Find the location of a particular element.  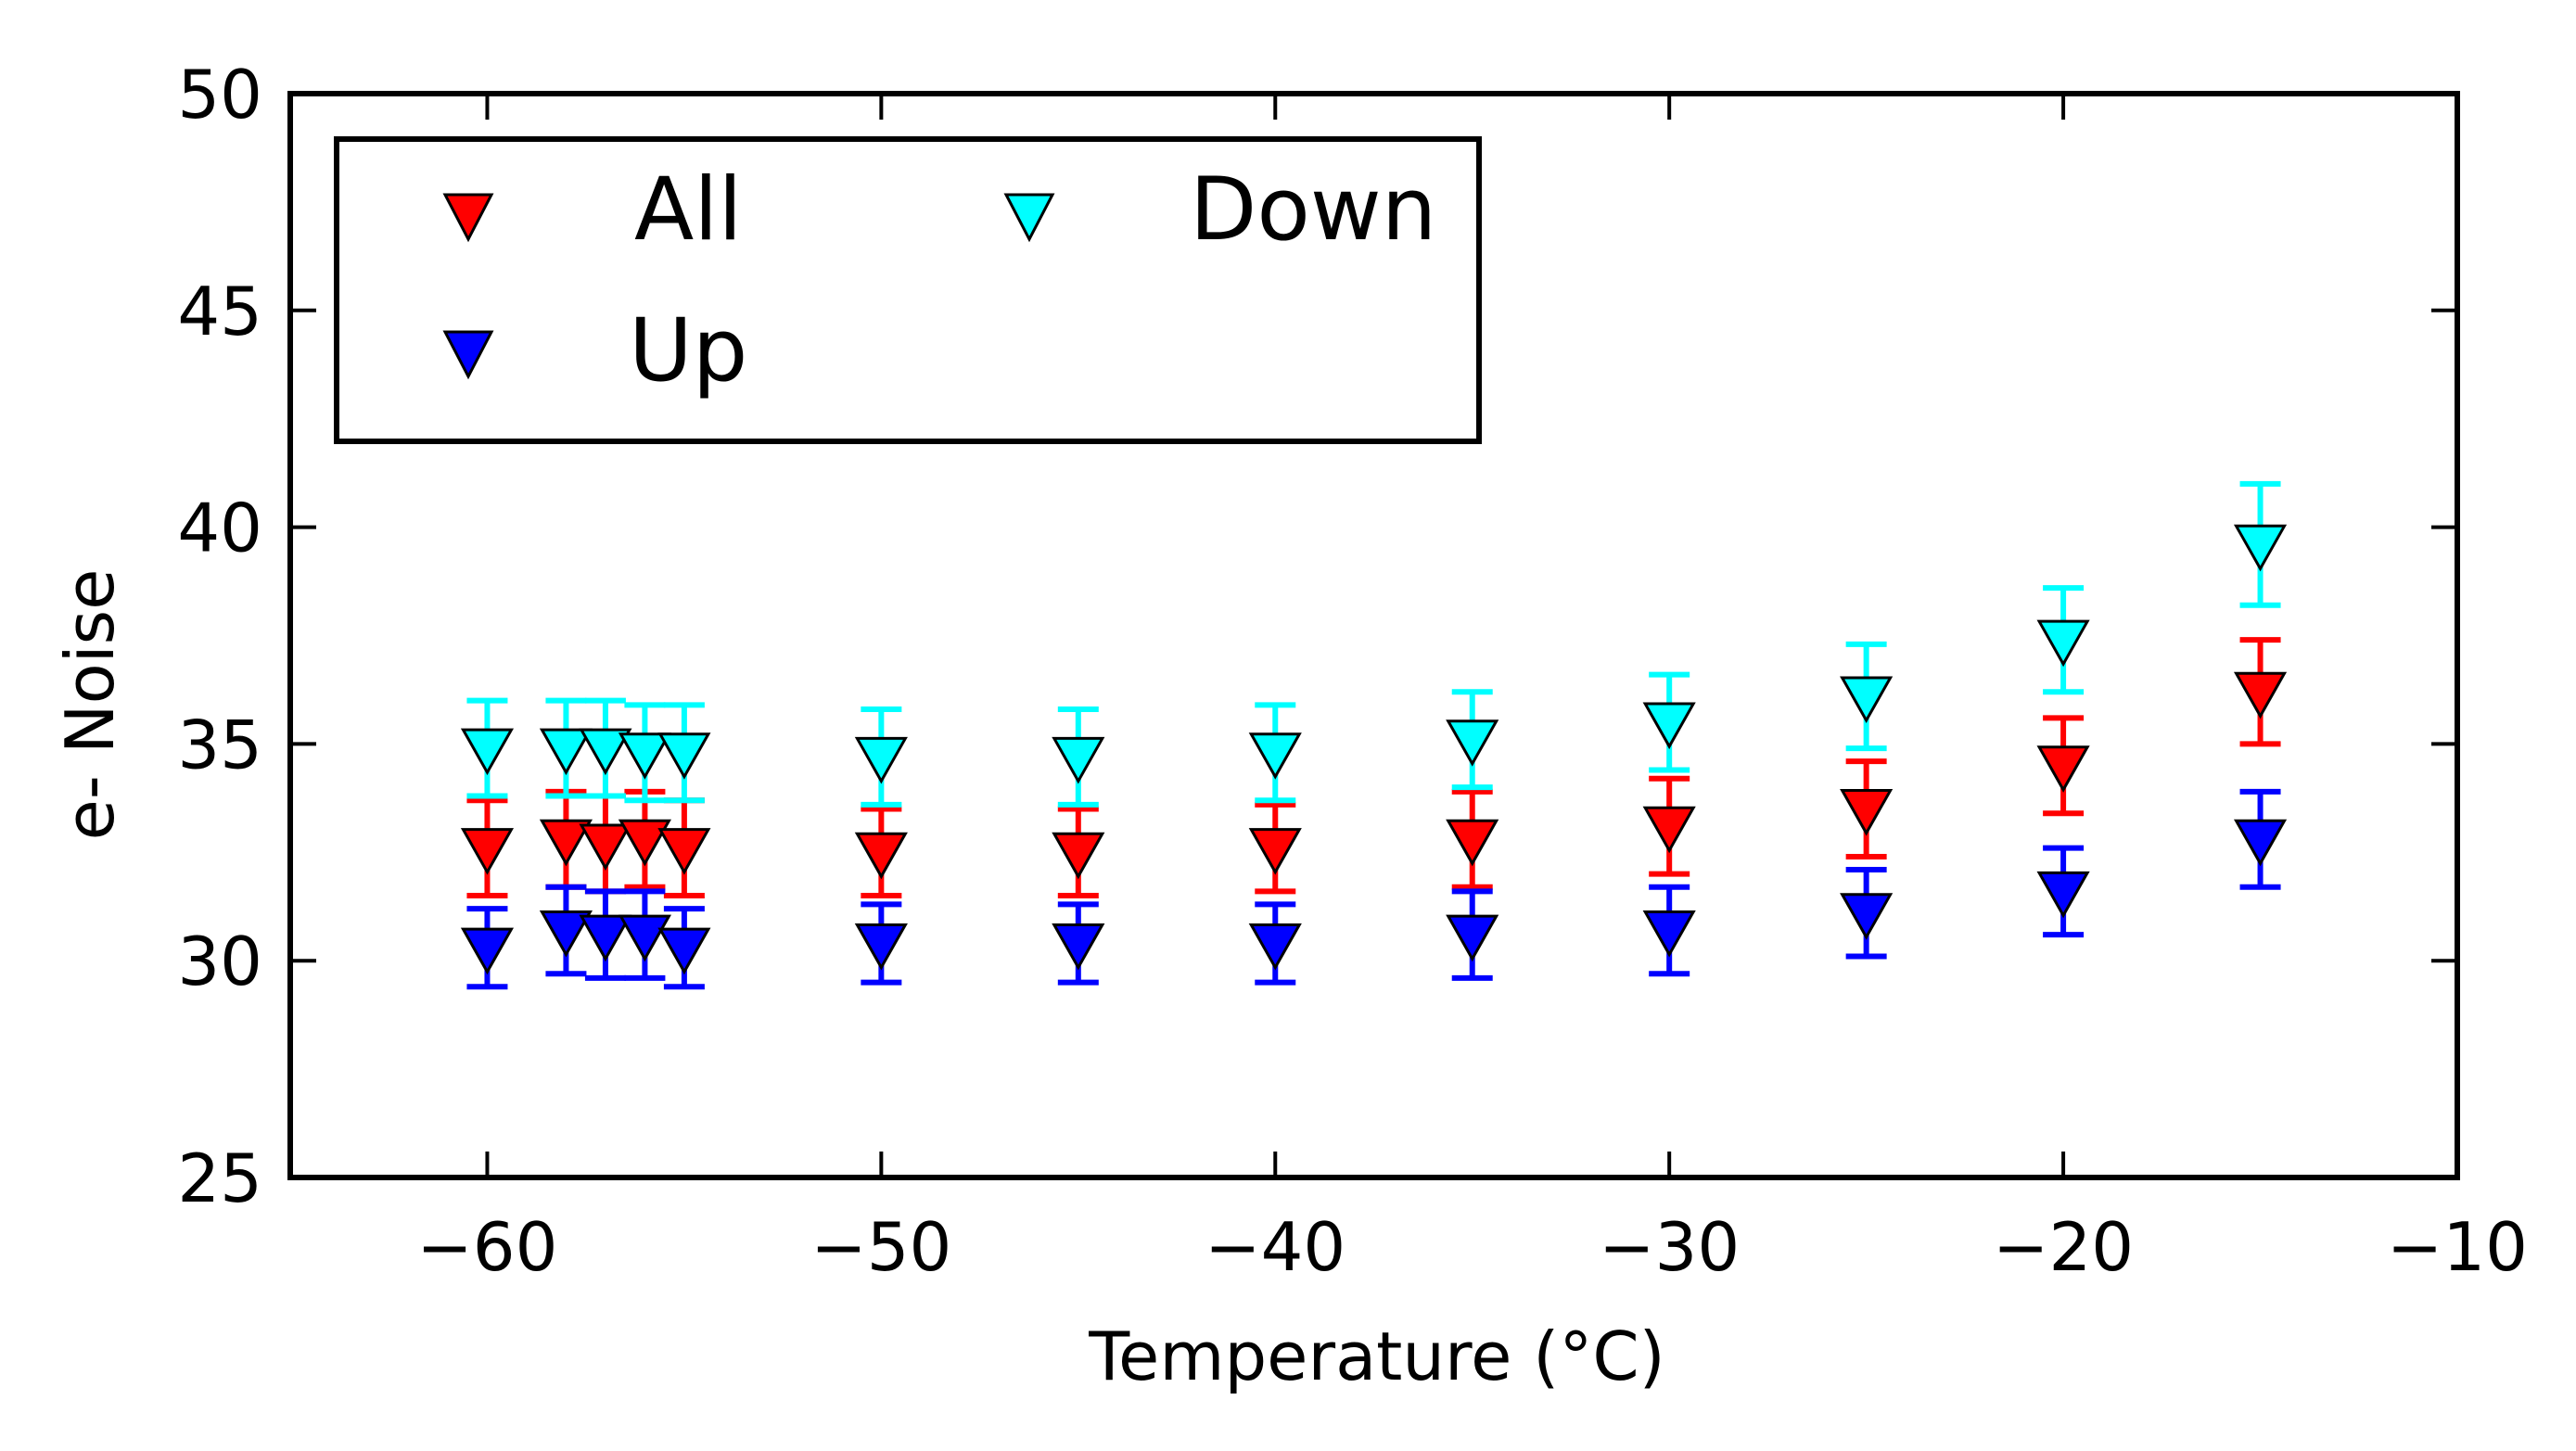

x-axis-label: Temperature (°C) is located at coordinates (1376, 1356).